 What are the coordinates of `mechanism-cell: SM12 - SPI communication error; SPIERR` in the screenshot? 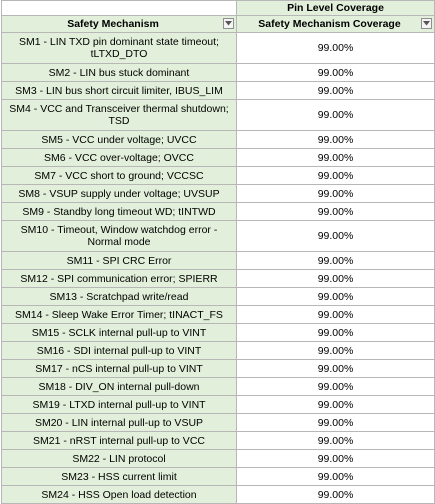 It's located at (119, 278).